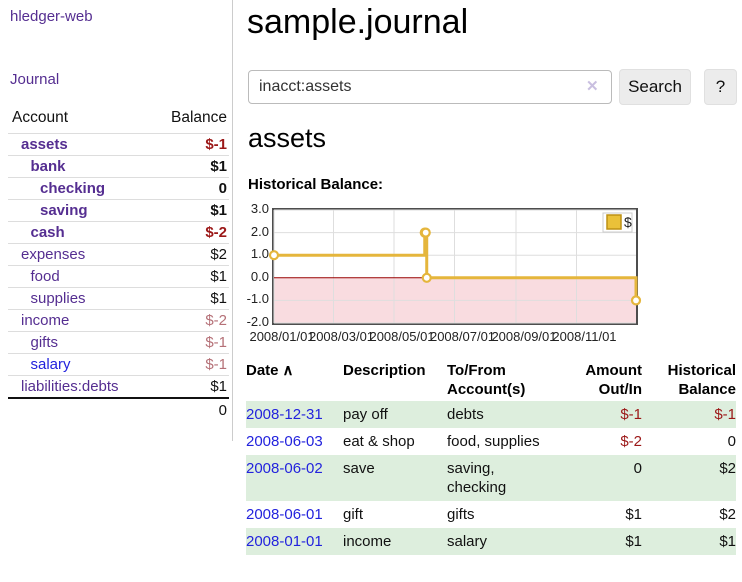 This screenshot has height=582, width=742. I want to click on transaction-date-link: 2008-06-02, so click(284, 468).